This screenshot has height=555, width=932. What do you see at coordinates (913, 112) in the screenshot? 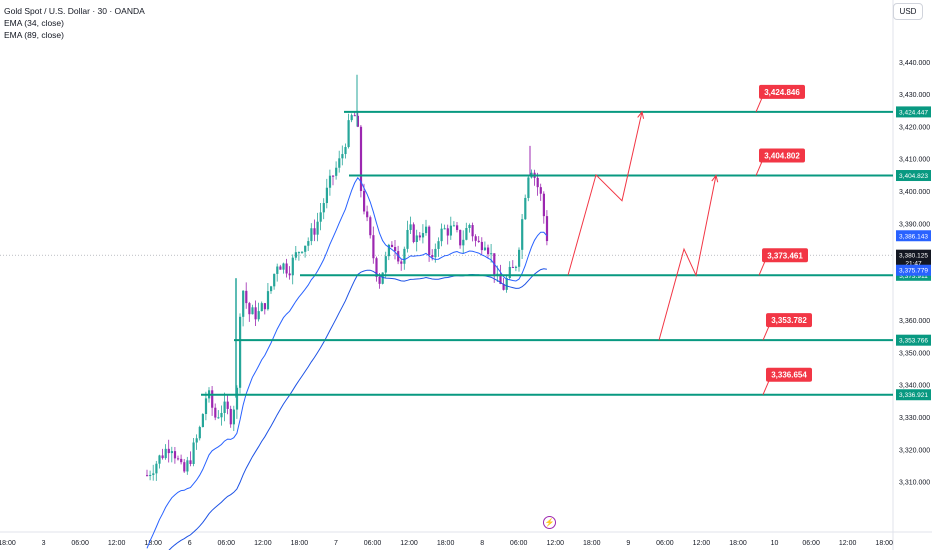
I see `level-axis-tag-text: 3,424.447` at bounding box center [913, 112].